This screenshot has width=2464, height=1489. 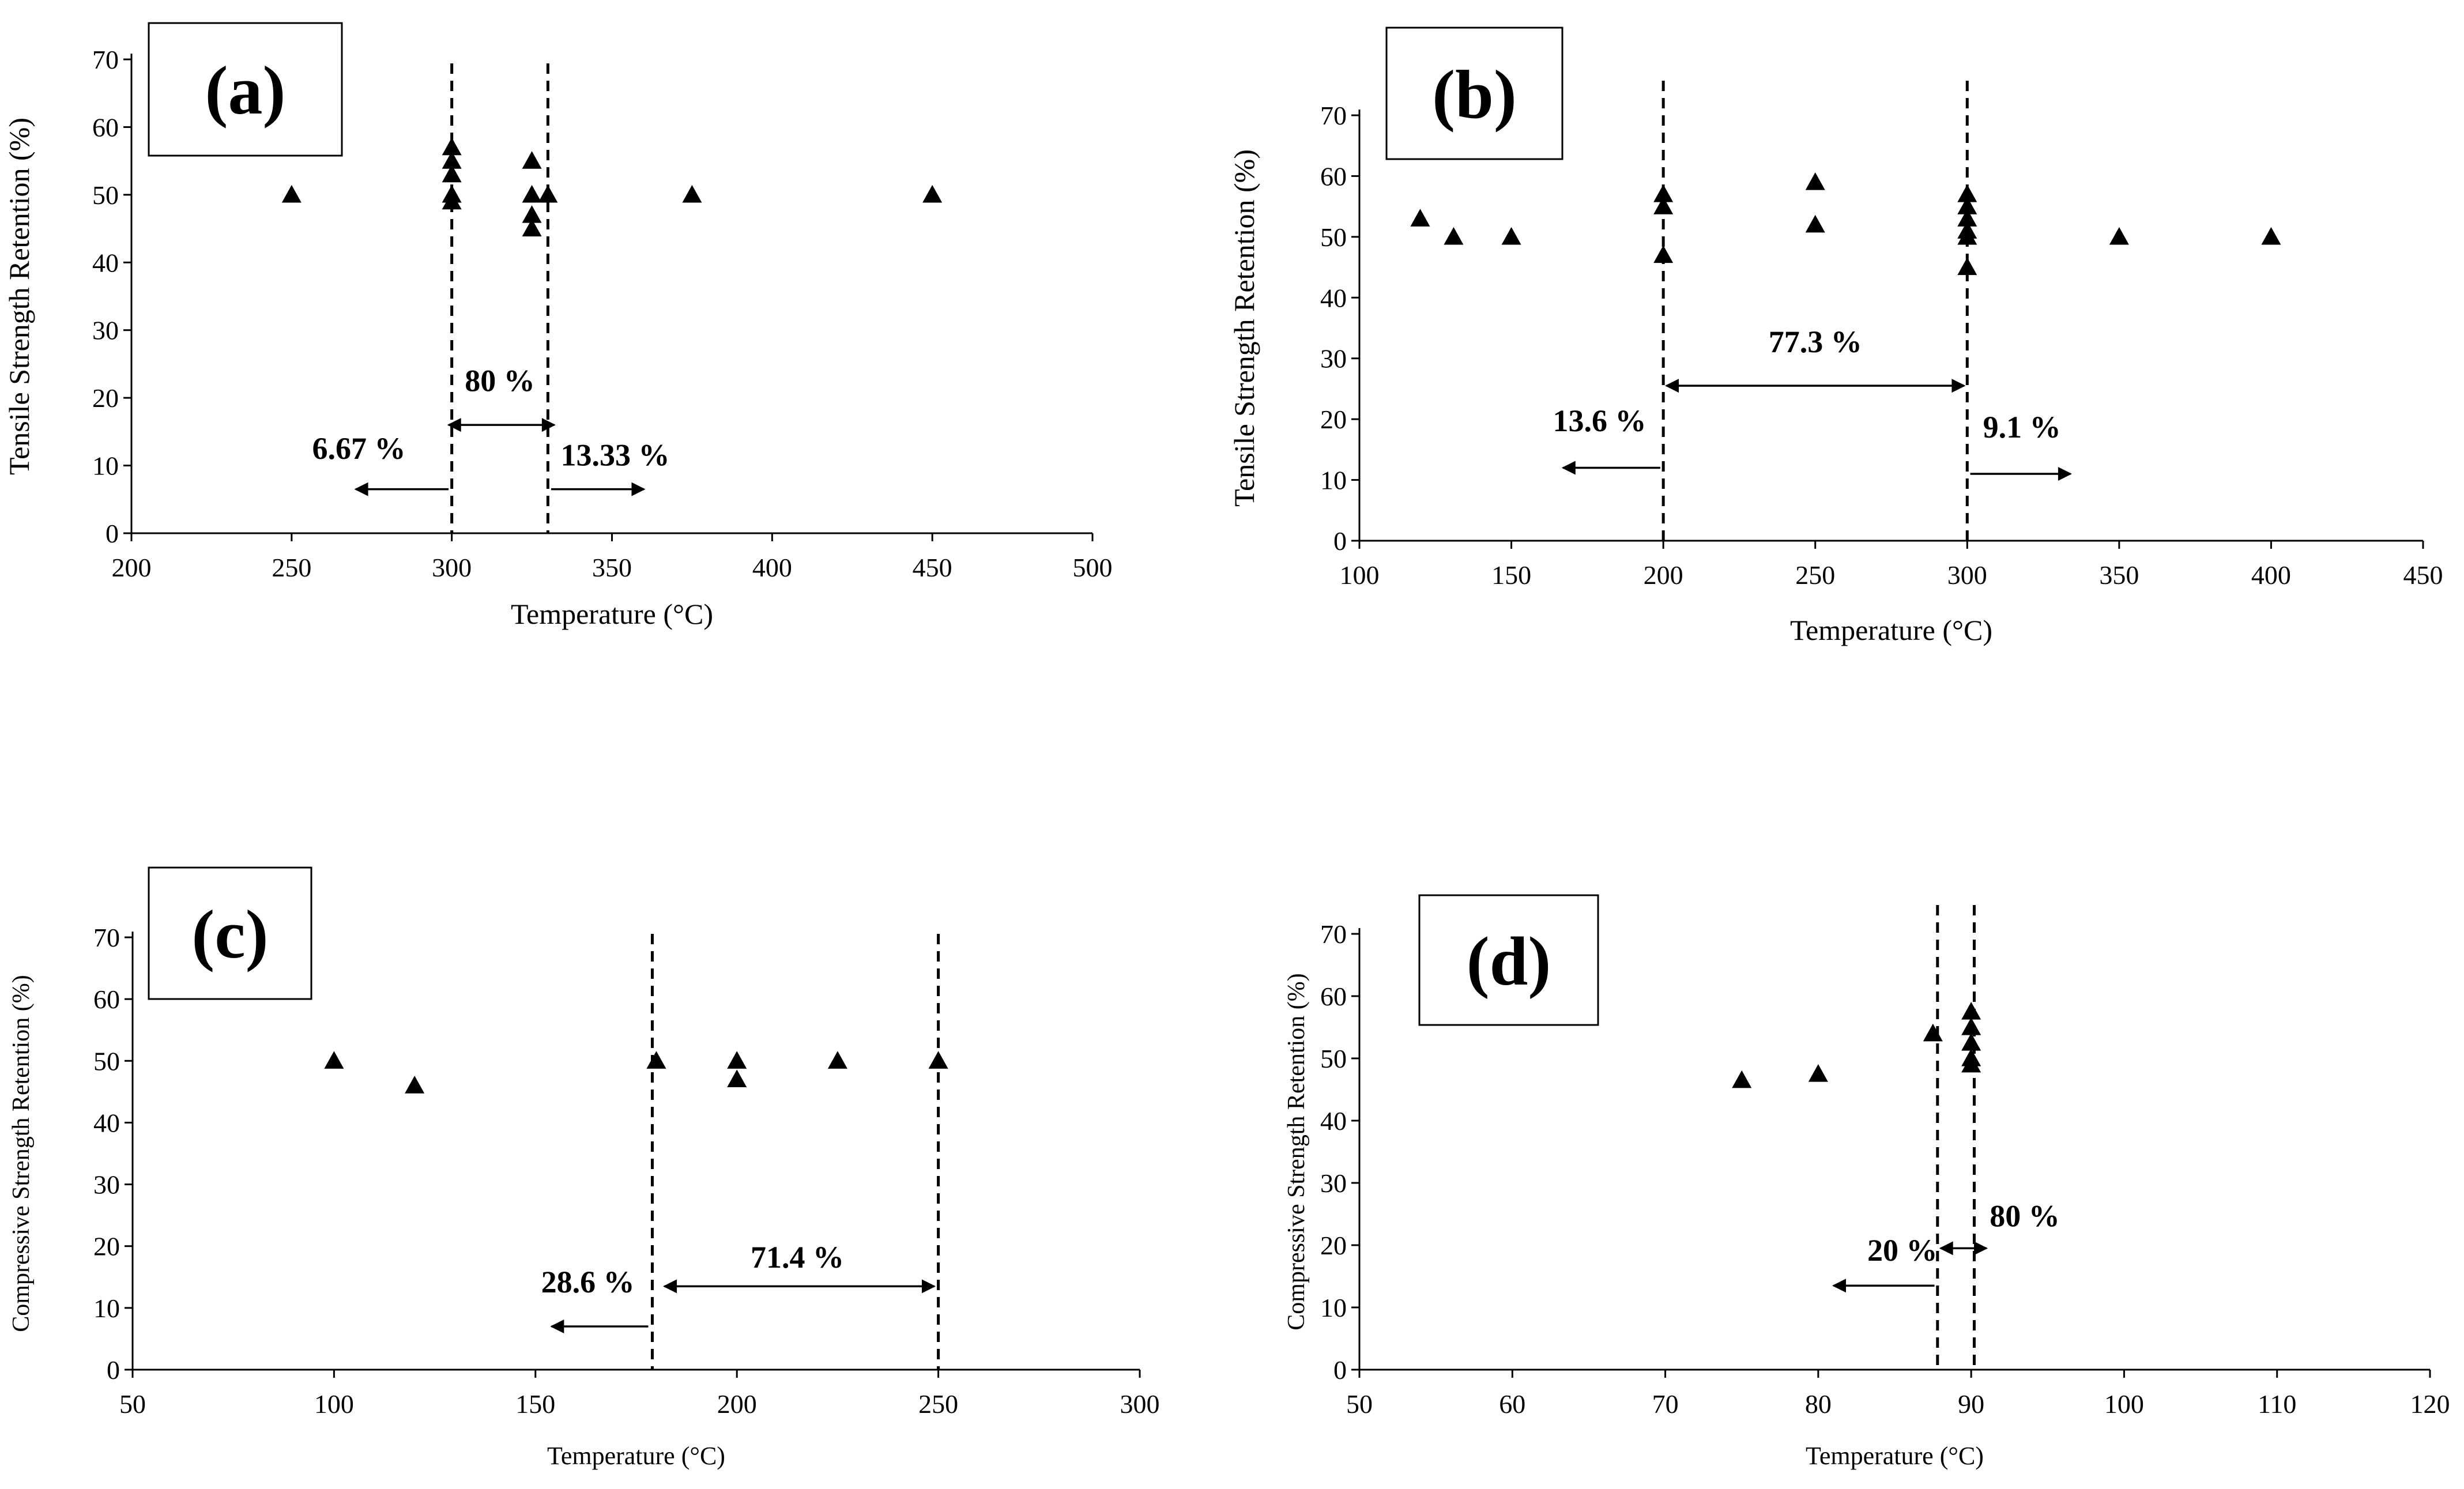 What do you see at coordinates (1815, 342) in the screenshot?
I see `annotation-label: 77.3 %` at bounding box center [1815, 342].